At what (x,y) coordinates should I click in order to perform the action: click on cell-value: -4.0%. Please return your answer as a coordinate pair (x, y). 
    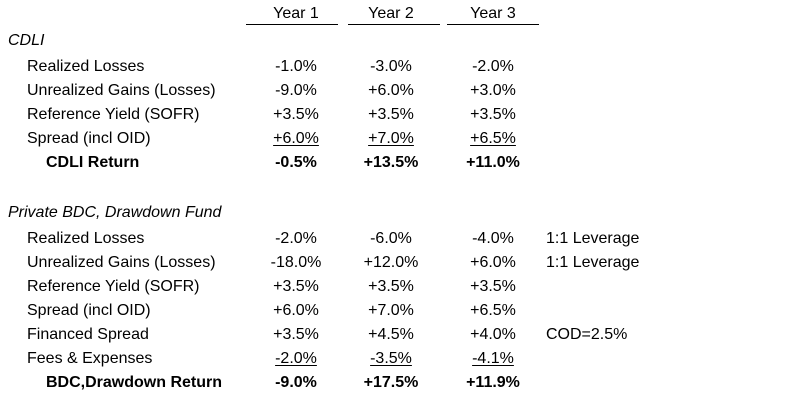
    Looking at the image, I should click on (493, 238).